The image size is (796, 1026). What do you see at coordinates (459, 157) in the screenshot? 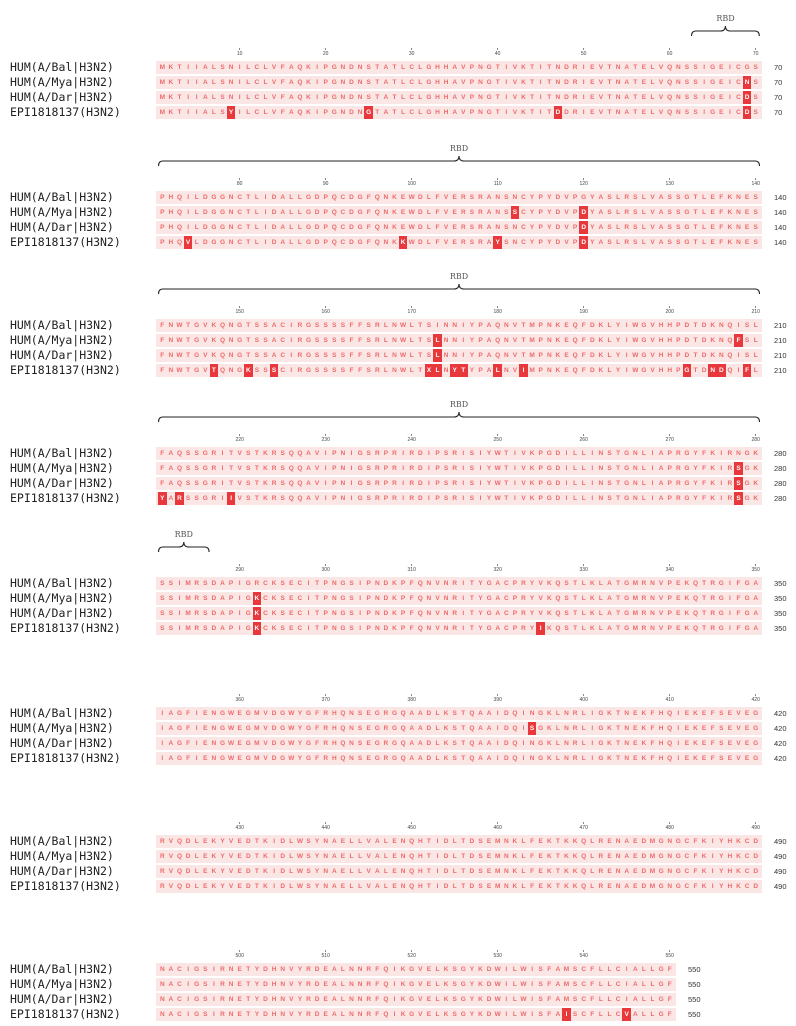
I see `rbd-region: RBD` at bounding box center [459, 157].